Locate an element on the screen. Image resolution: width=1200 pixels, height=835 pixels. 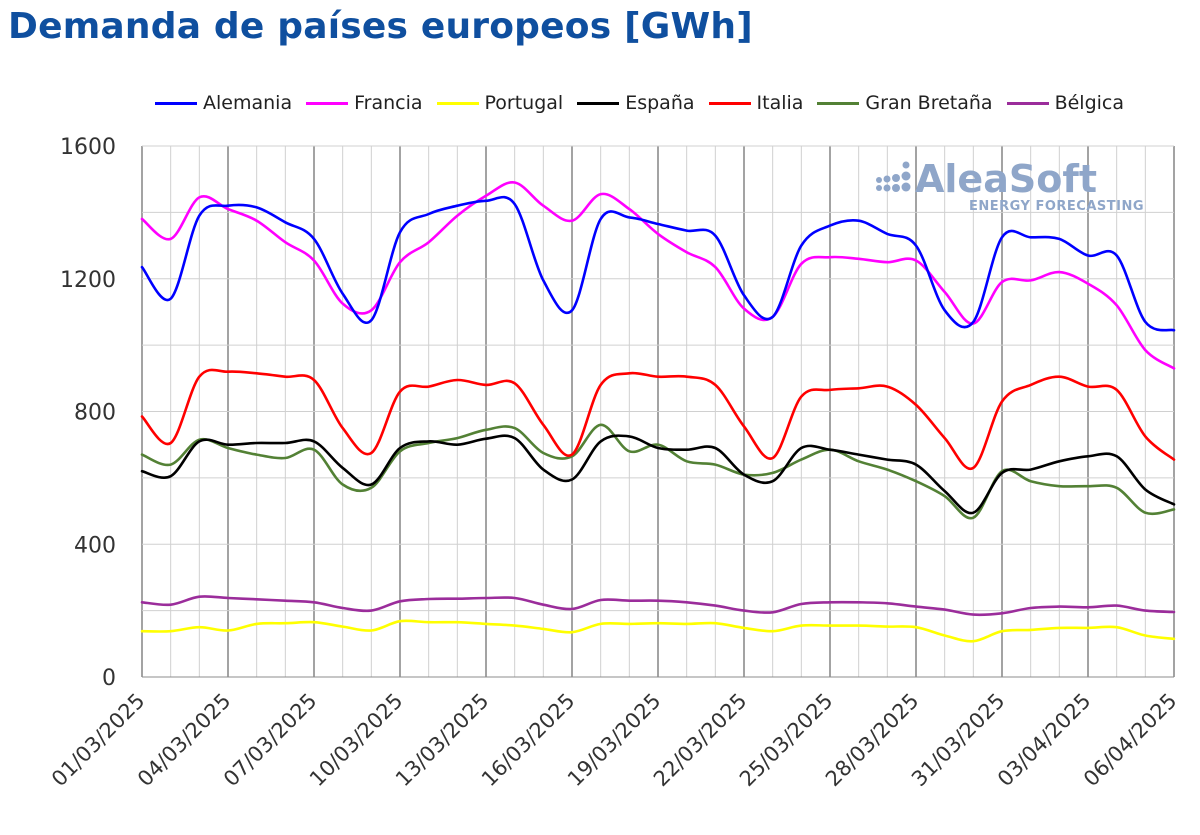
legend-label: Gran Bretaña is located at coordinates (929, 103).